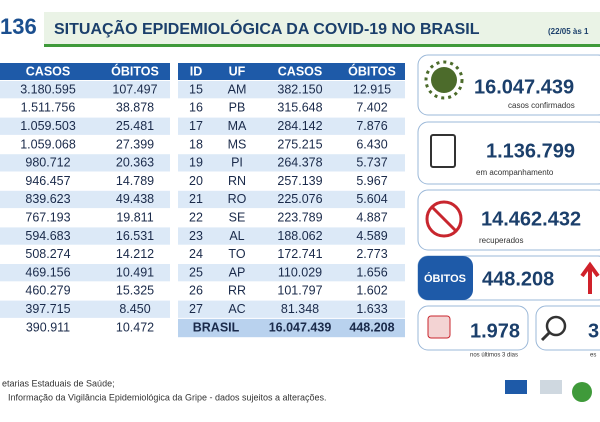 The width and height of the screenshot is (600, 422). I want to click on cell: TO, so click(236, 254).